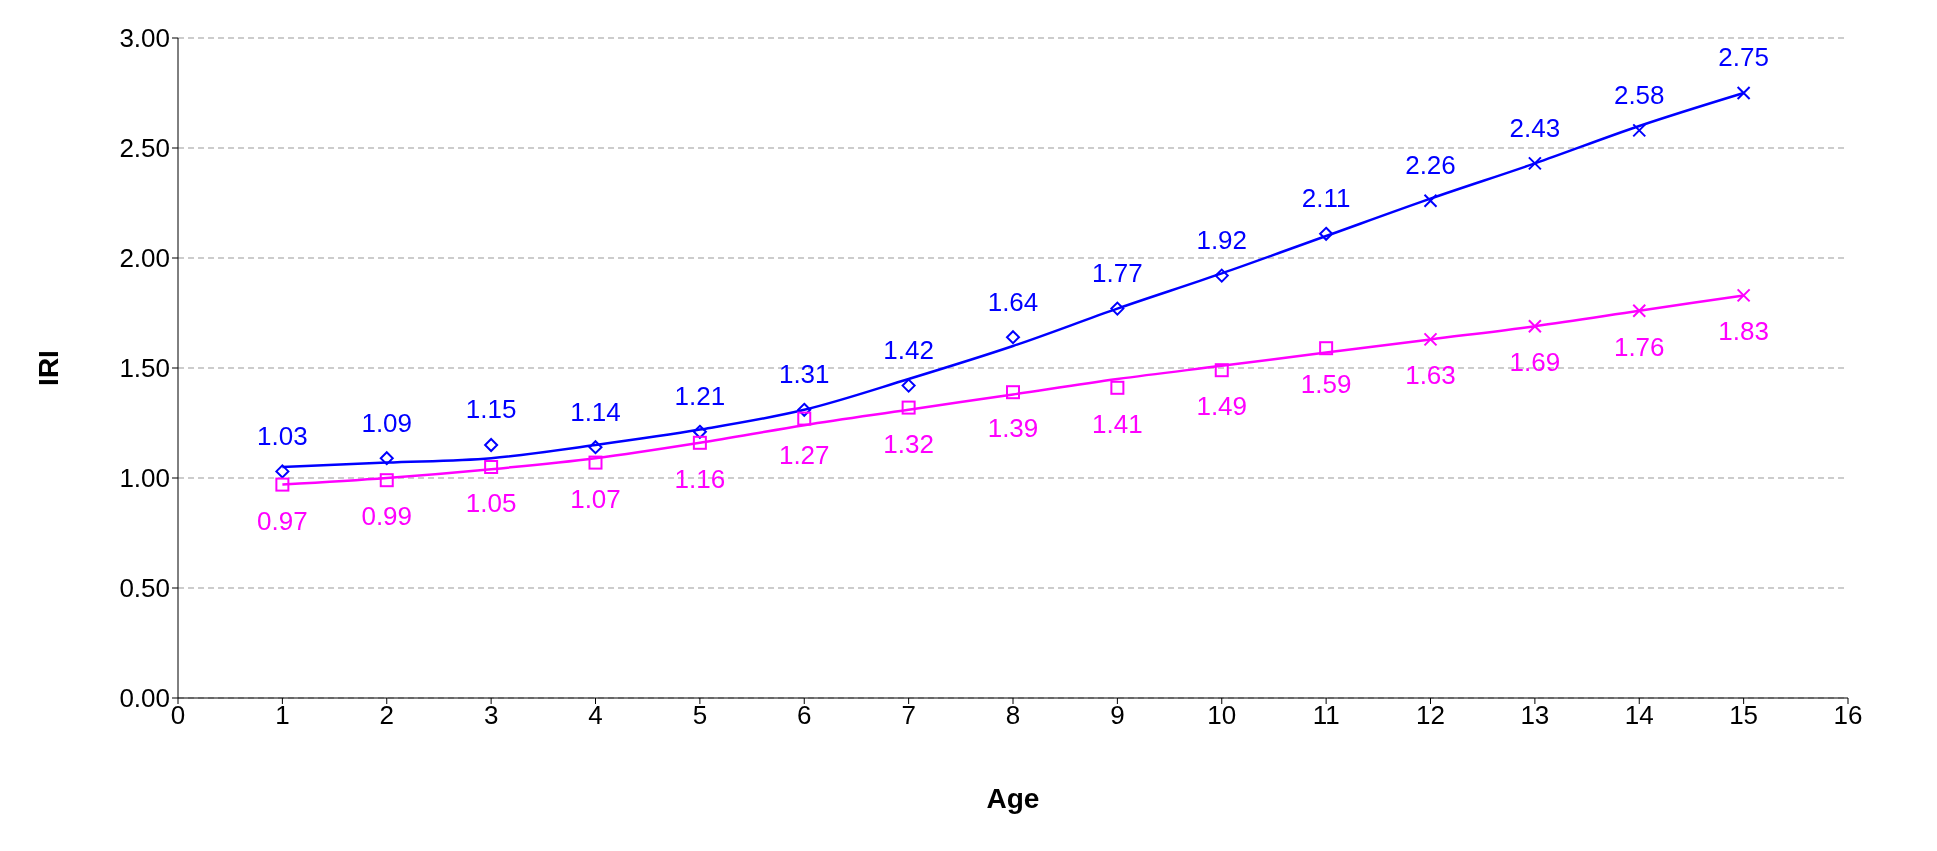 This screenshot has width=1937, height=851. Describe the element at coordinates (1326, 198) in the screenshot. I see `data-label: 2.11` at that location.